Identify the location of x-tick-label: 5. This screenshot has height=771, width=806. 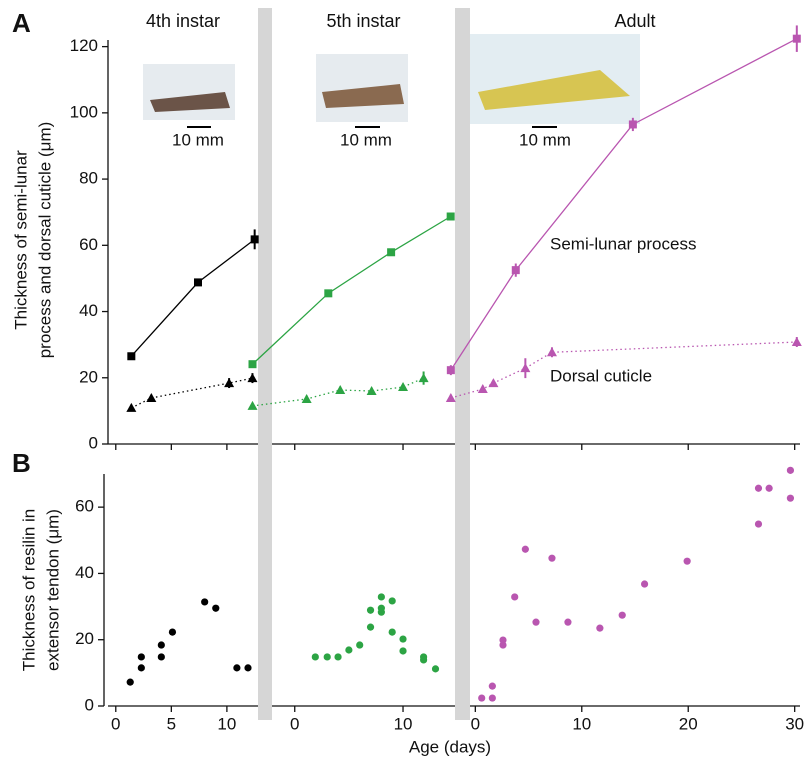
(171, 723).